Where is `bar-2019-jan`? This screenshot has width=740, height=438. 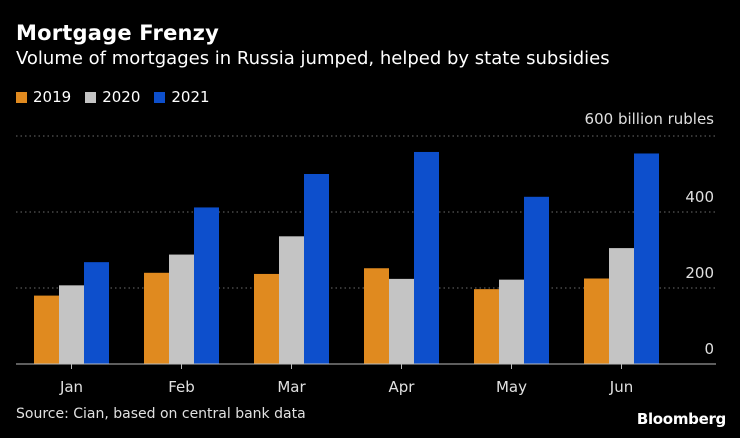
bar-2019-jan is located at coordinates (46, 329).